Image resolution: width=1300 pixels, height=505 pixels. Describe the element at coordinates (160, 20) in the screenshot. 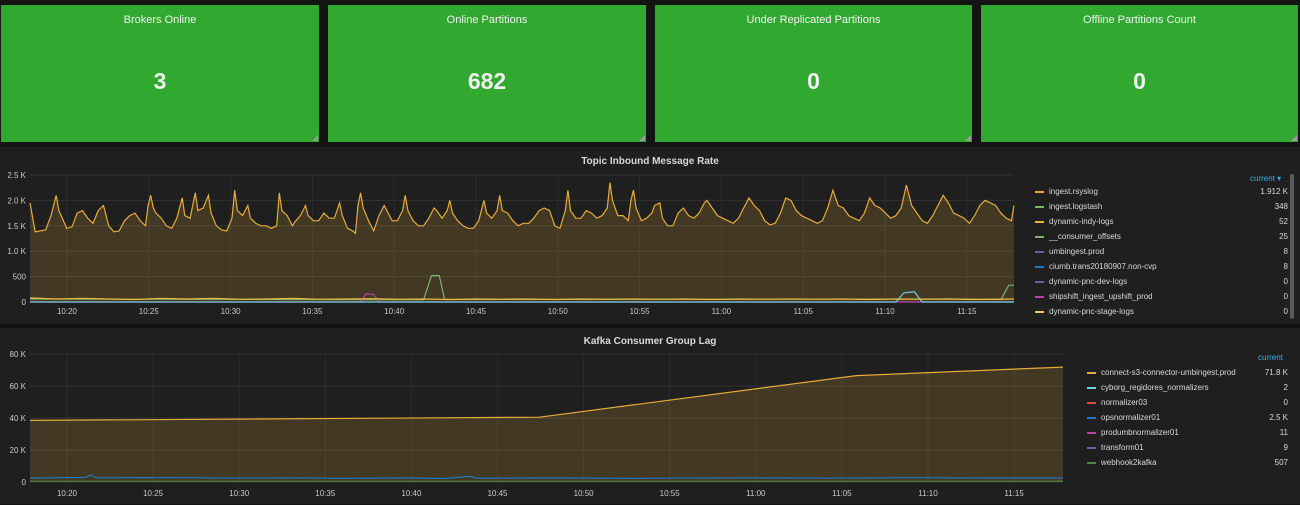

I see `stat-title: Brokers Online` at that location.